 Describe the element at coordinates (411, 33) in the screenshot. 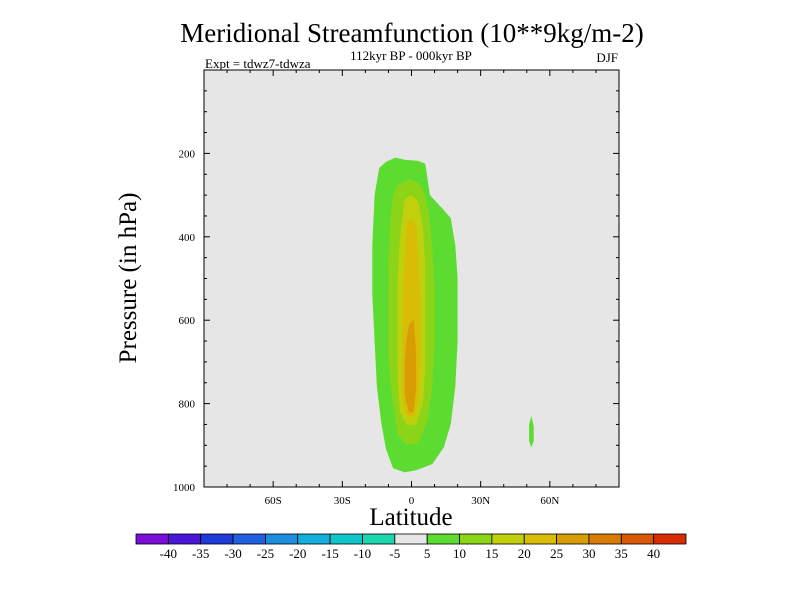

I see `chart-title: Meridional Streamfunction (10**9kg/m-2)` at that location.